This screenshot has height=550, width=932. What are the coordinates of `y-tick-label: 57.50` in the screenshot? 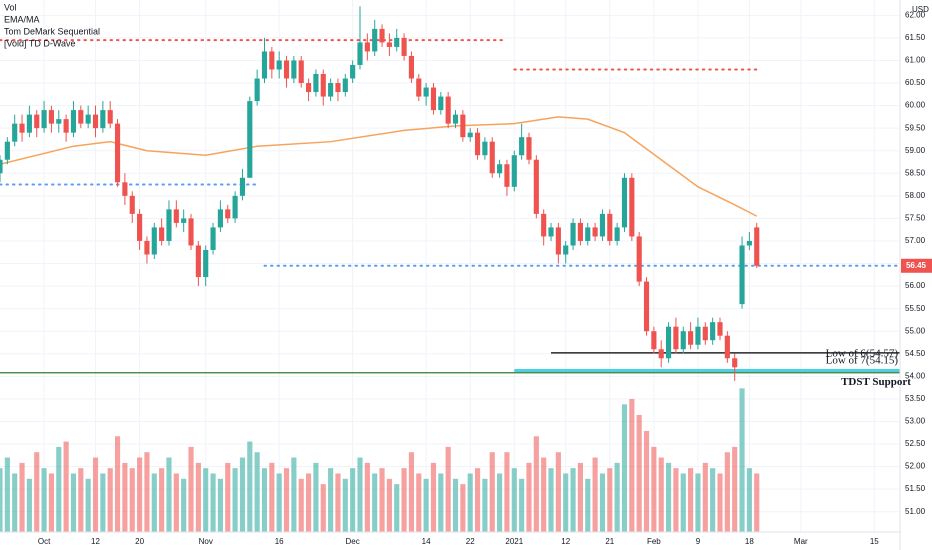 It's located at (915, 218).